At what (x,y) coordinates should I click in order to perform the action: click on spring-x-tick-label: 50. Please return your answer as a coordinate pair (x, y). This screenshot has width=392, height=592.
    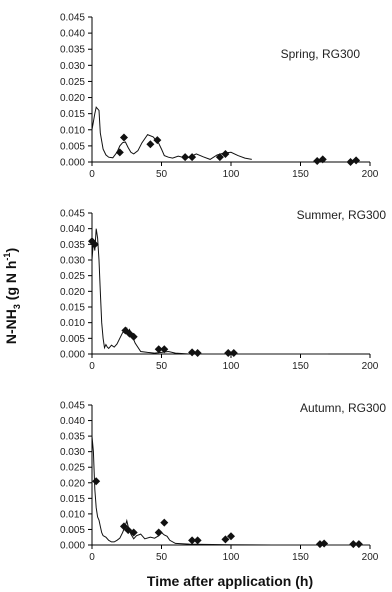
    Looking at the image, I should click on (162, 174).